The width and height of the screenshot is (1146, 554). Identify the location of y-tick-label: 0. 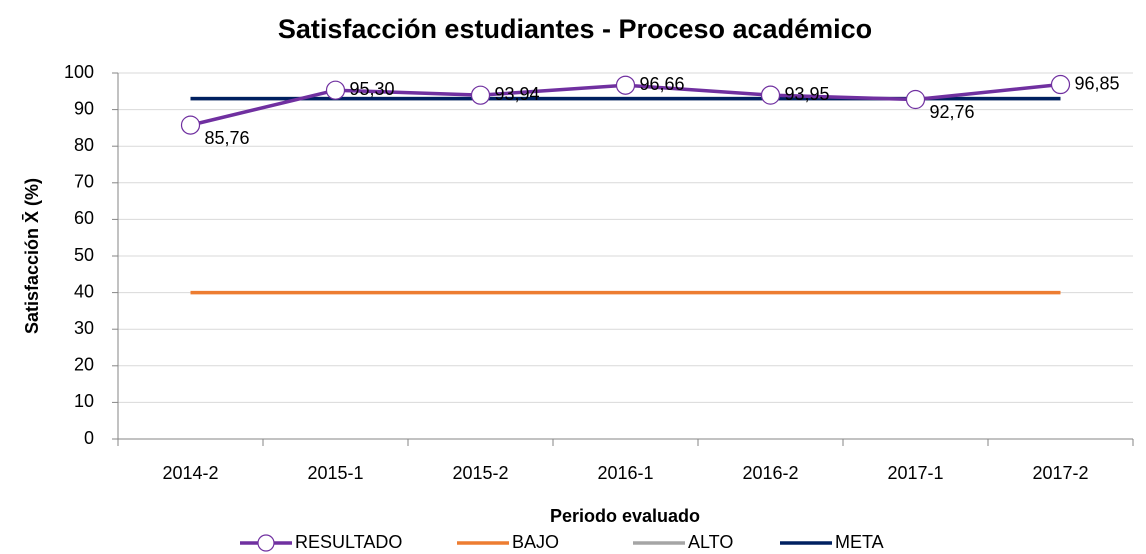
(89, 438).